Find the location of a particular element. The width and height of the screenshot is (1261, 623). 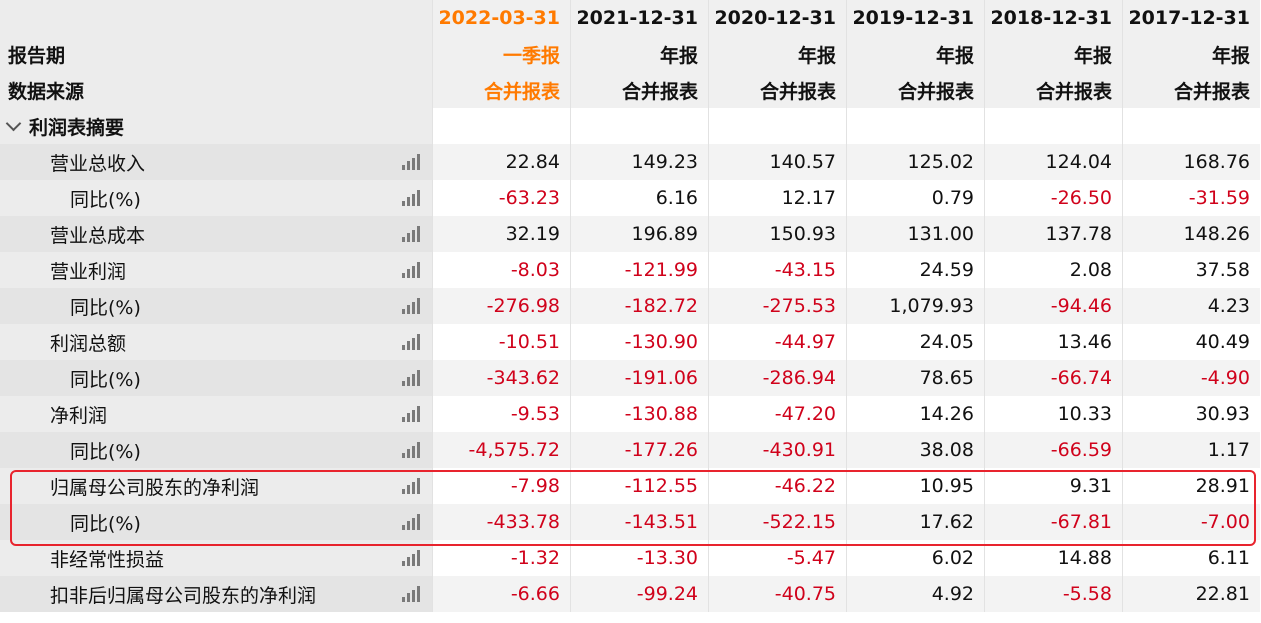

header-date: 2017-12-31 is located at coordinates (1191, 18).